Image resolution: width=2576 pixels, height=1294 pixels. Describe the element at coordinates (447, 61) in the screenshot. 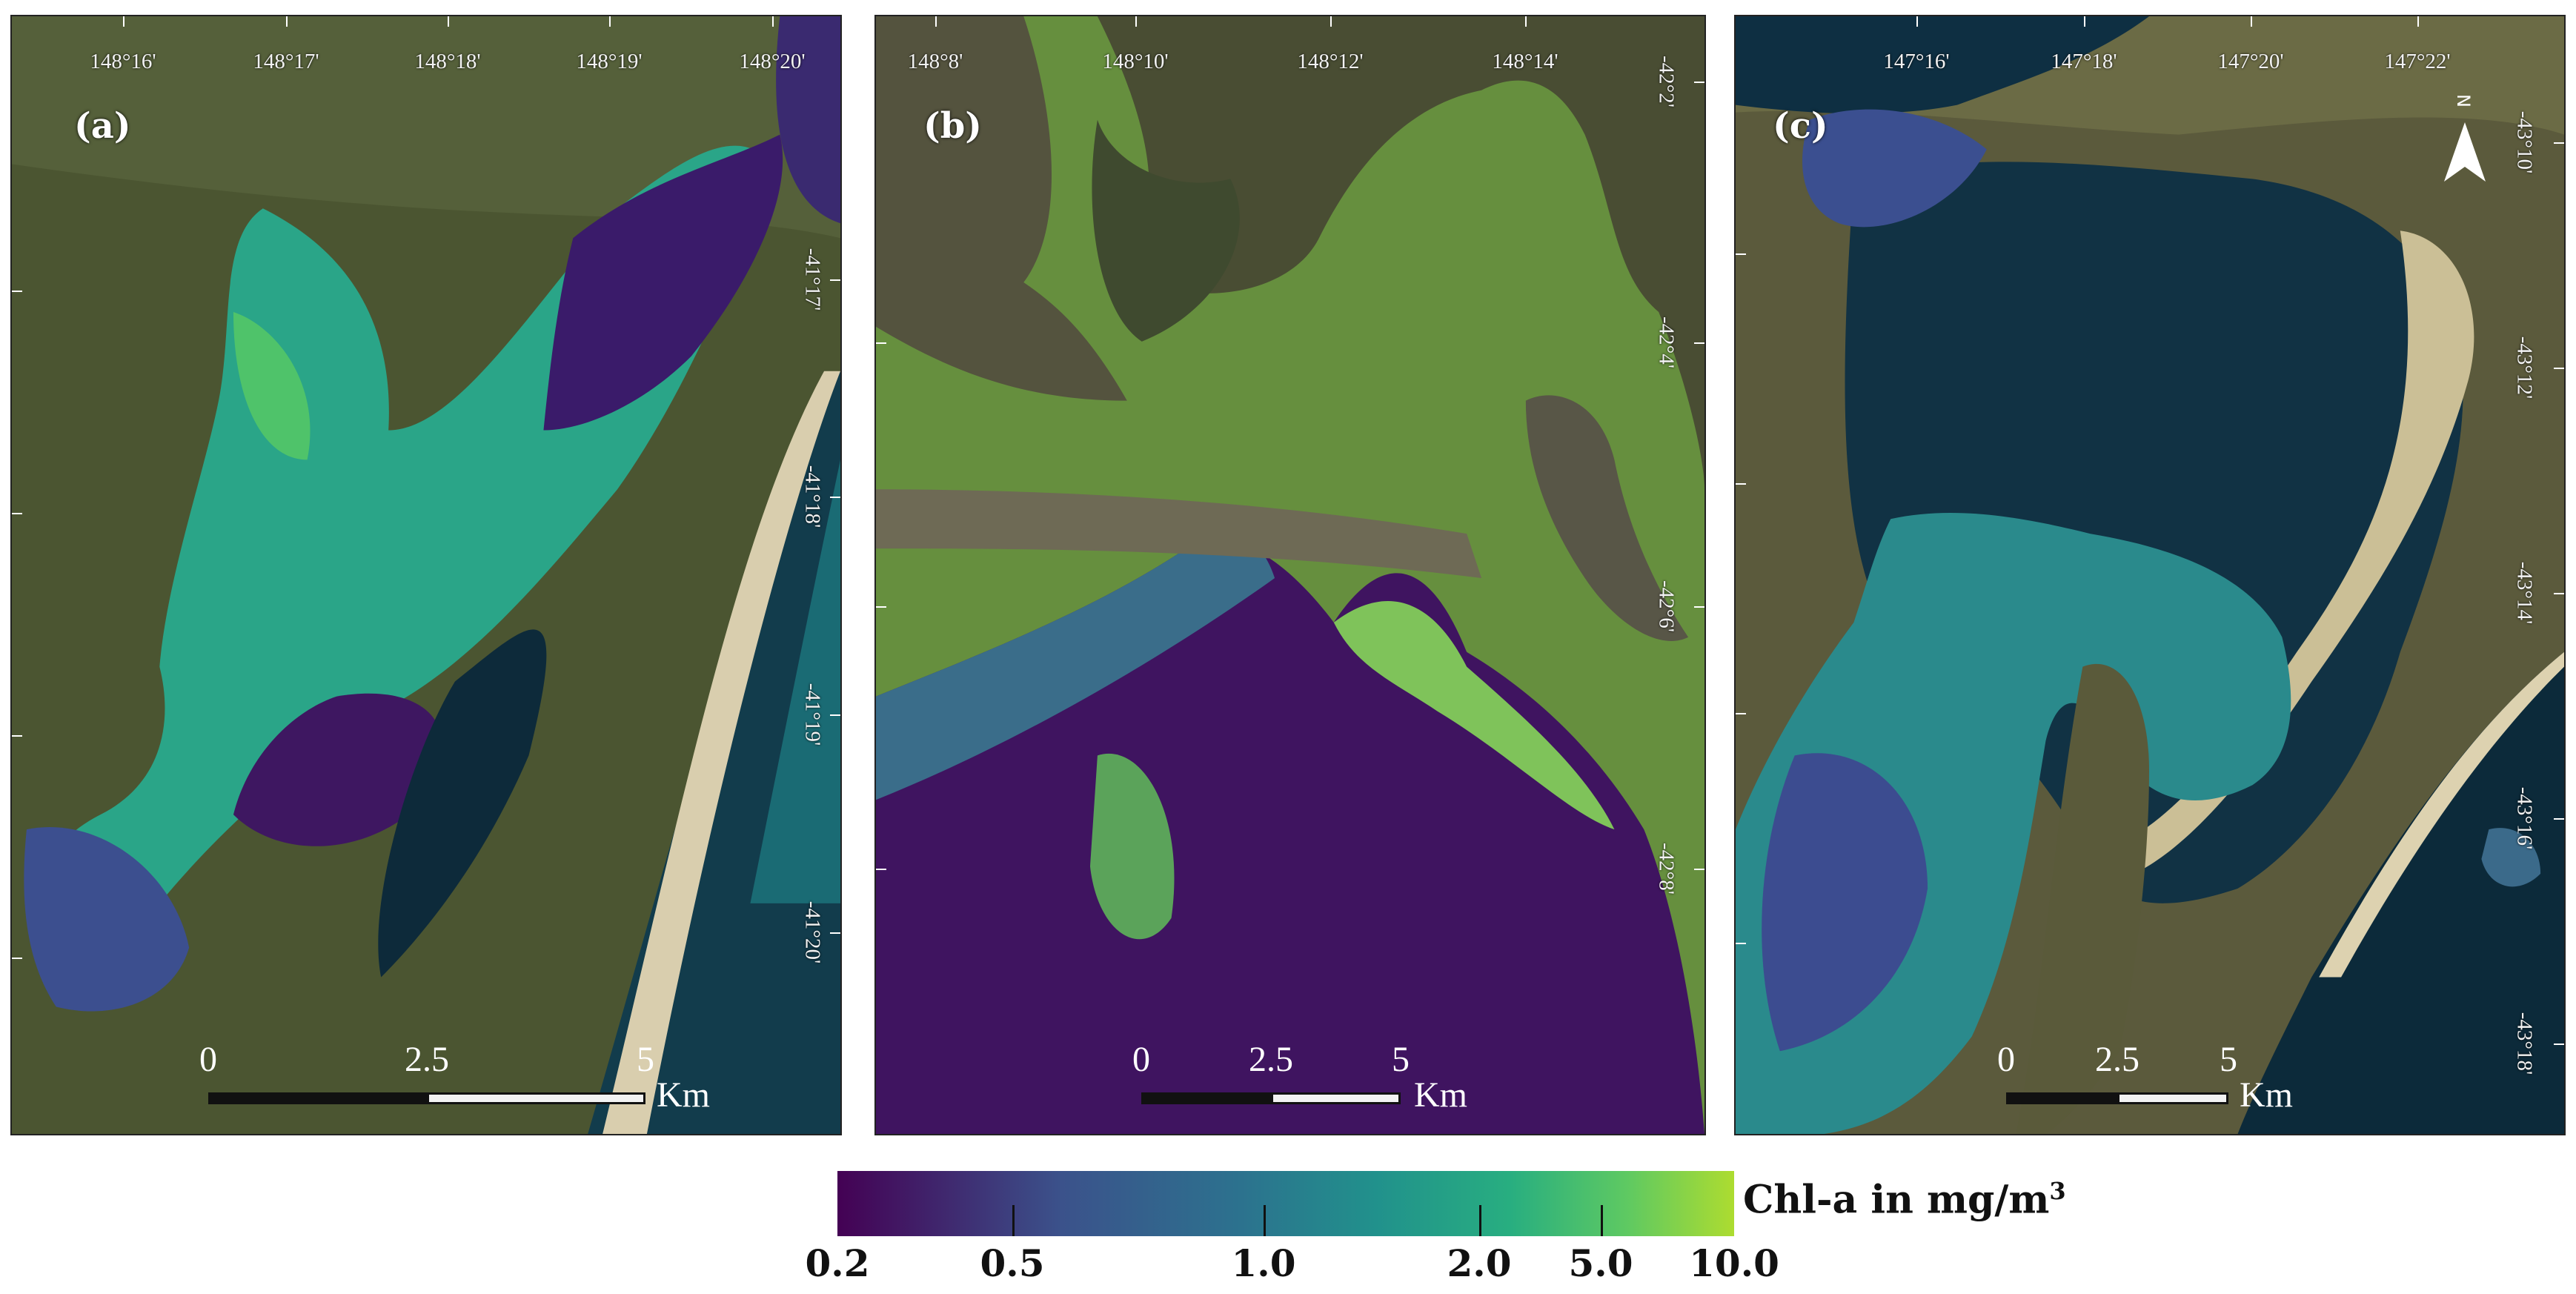

I see `lon-tick-label: 148°18'` at that location.